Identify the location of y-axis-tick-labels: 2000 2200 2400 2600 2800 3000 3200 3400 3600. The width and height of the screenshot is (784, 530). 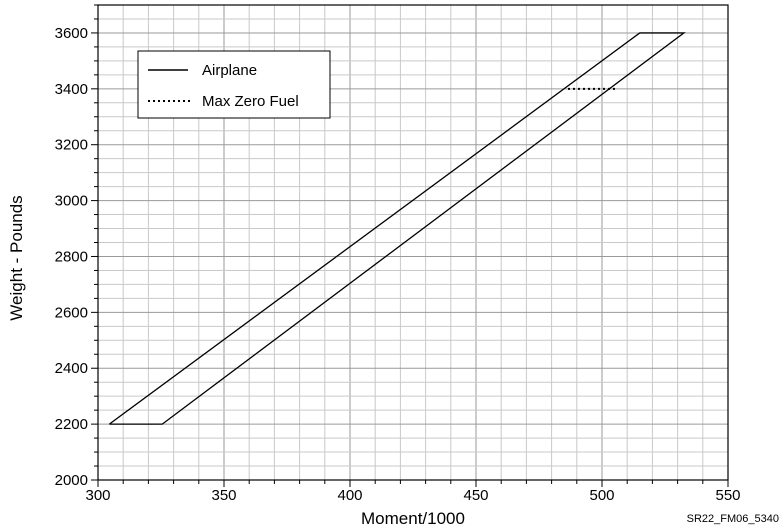
(71, 257).